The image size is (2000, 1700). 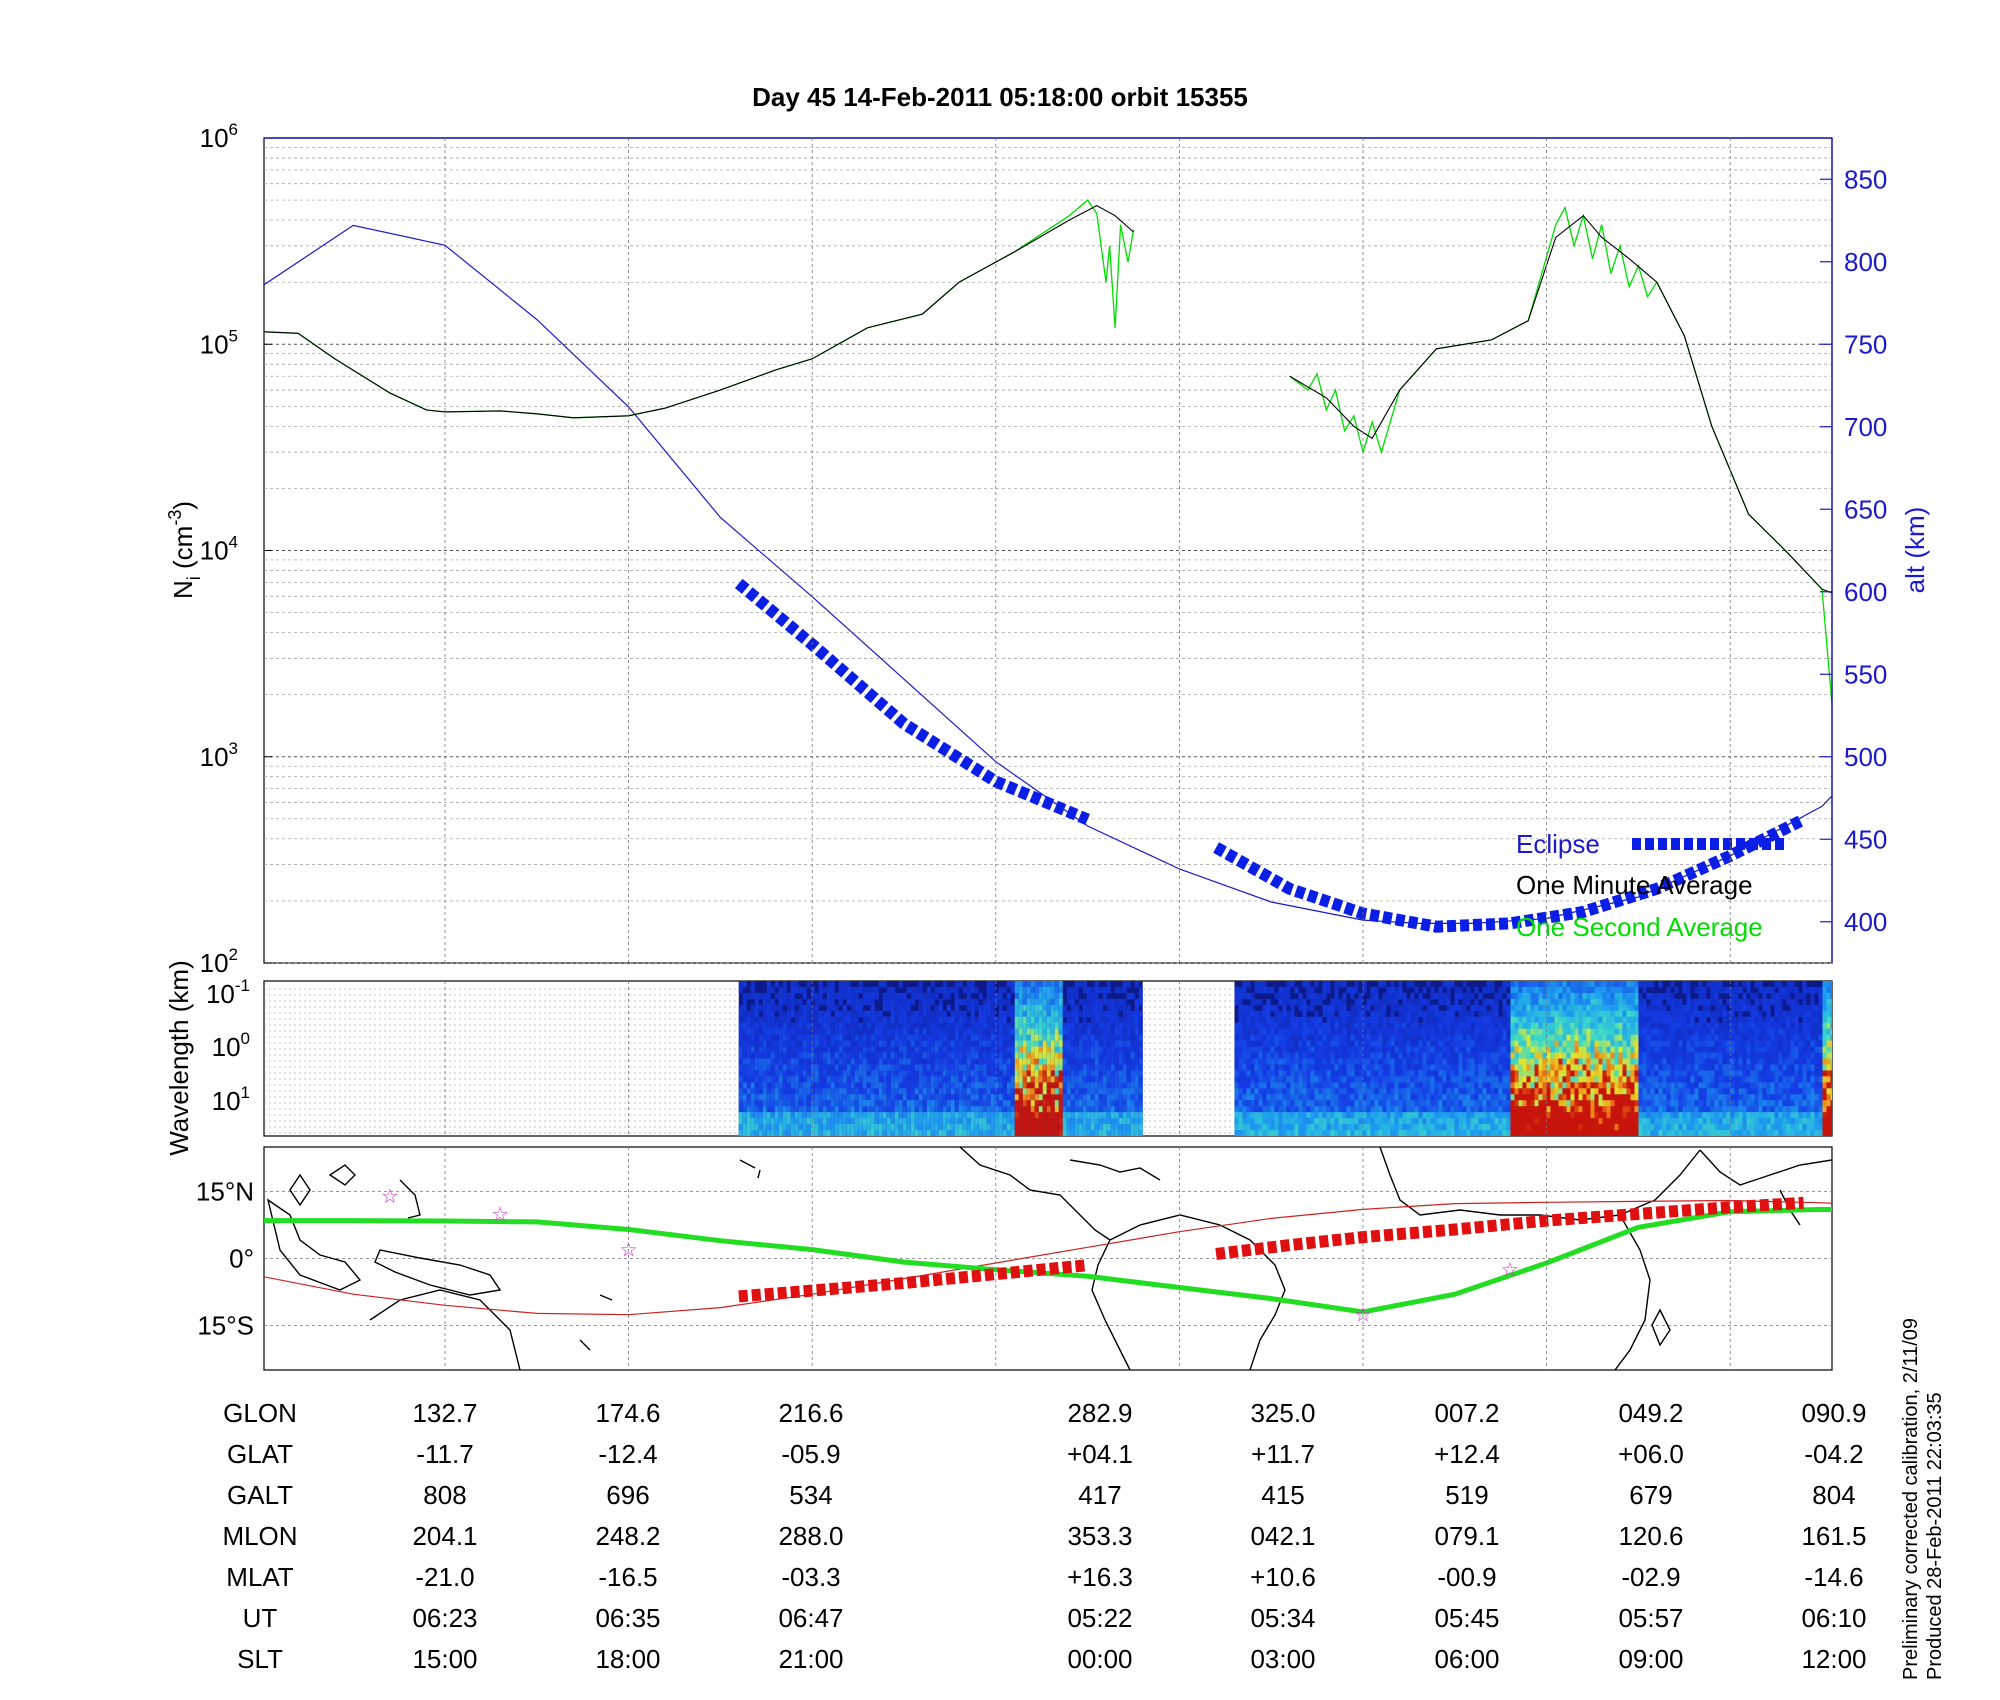 What do you see at coordinates (219, 549) in the screenshot?
I see `density-y-tick-label: 104` at bounding box center [219, 549].